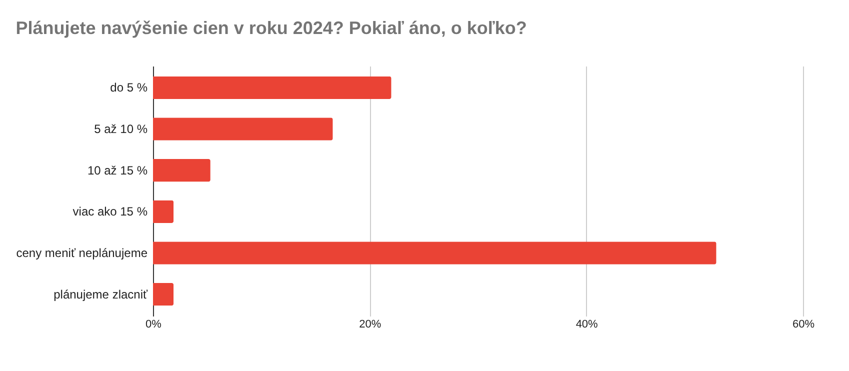 This screenshot has width=849, height=371. I want to click on x-tick-label: 60%, so click(803, 324).